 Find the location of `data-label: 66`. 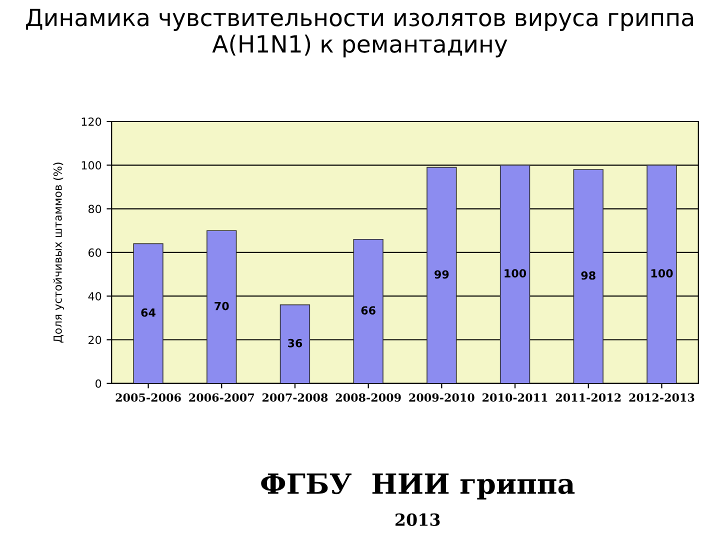

data-label: 66 is located at coordinates (368, 310).